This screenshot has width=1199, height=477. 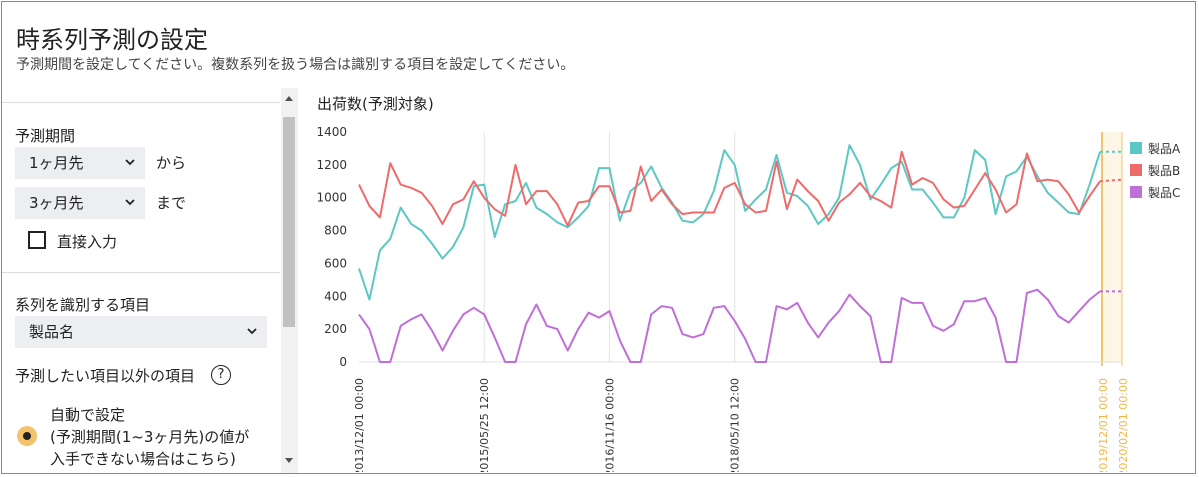 What do you see at coordinates (45, 136) in the screenshot?
I see `forecast-period-label: 予測期間` at bounding box center [45, 136].